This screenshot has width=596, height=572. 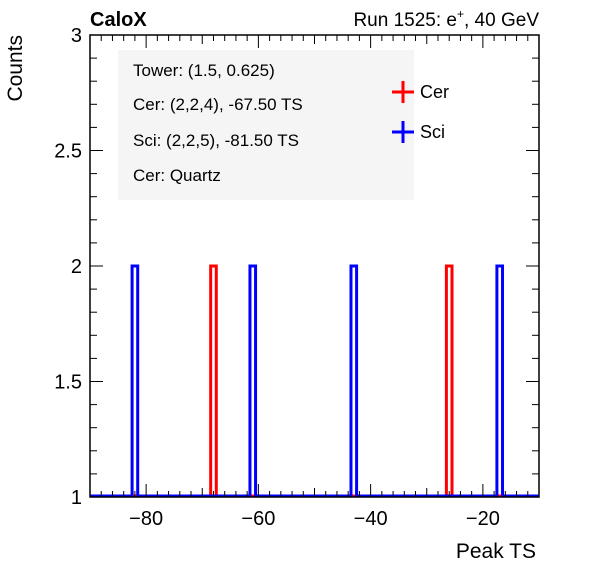 What do you see at coordinates (68, 383) in the screenshot?
I see `y-tick-label: 1.5` at bounding box center [68, 383].